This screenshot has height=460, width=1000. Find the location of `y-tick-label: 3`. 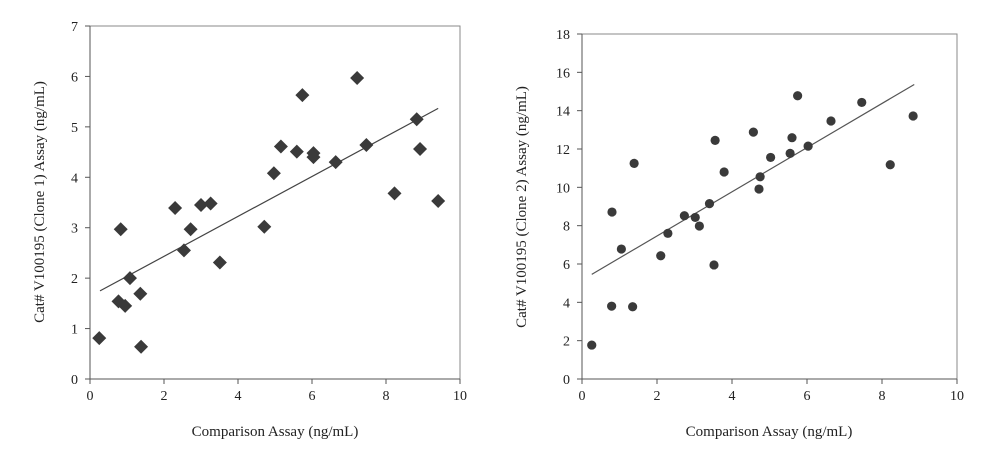

y-tick-label: 3 is located at coordinates (74, 229).